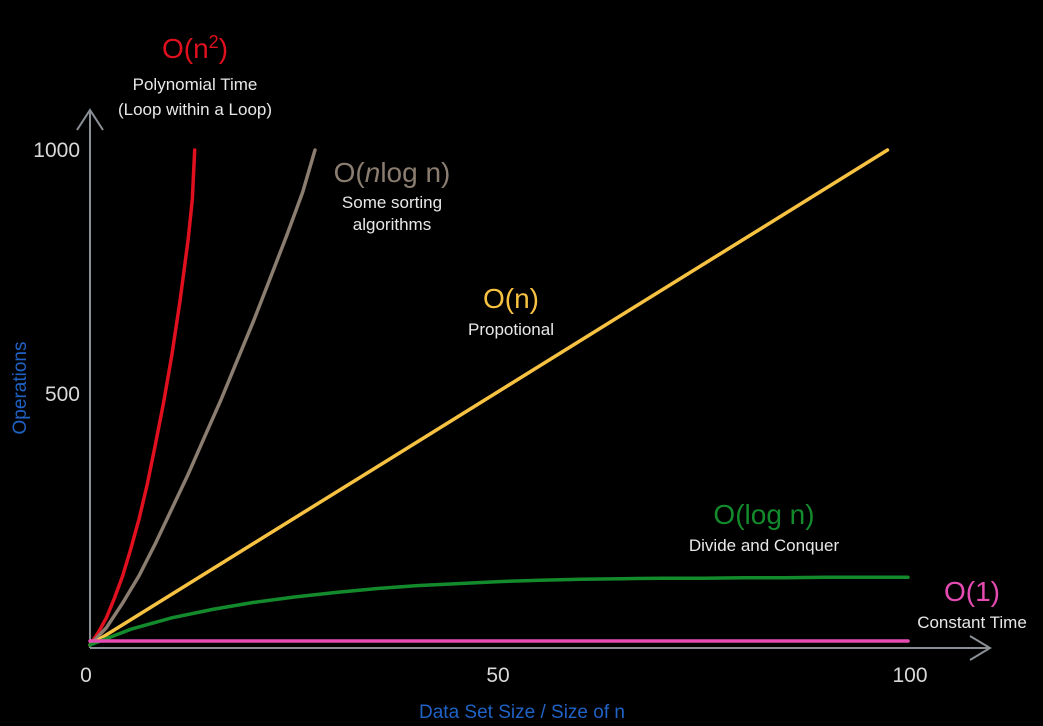 The width and height of the screenshot is (1043, 726). What do you see at coordinates (415, 172) in the screenshot?
I see `label-n-log-n-suffix: log n)` at bounding box center [415, 172].